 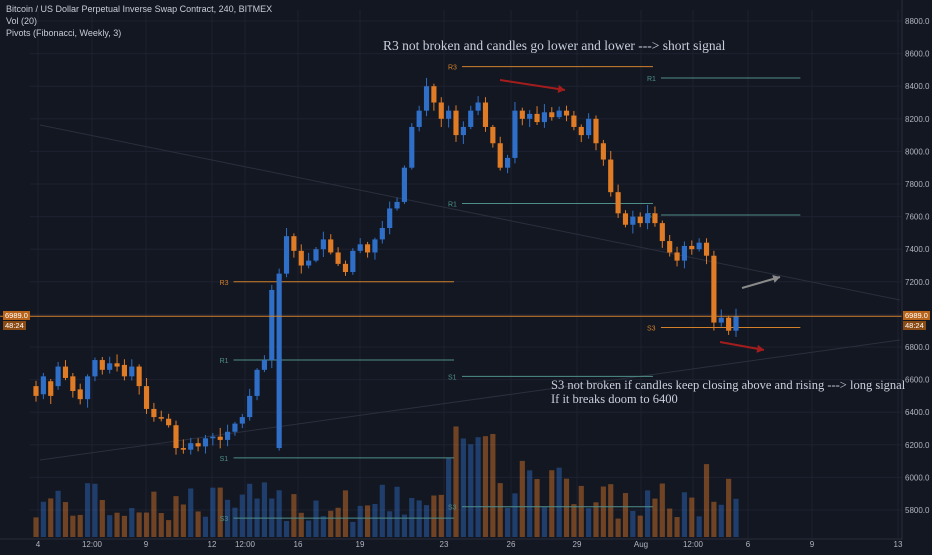 What do you see at coordinates (64, 33) in the screenshot?
I see `pivots-indicator-label: Pivots (Fibonacci, Weekly, 3)` at bounding box center [64, 33].